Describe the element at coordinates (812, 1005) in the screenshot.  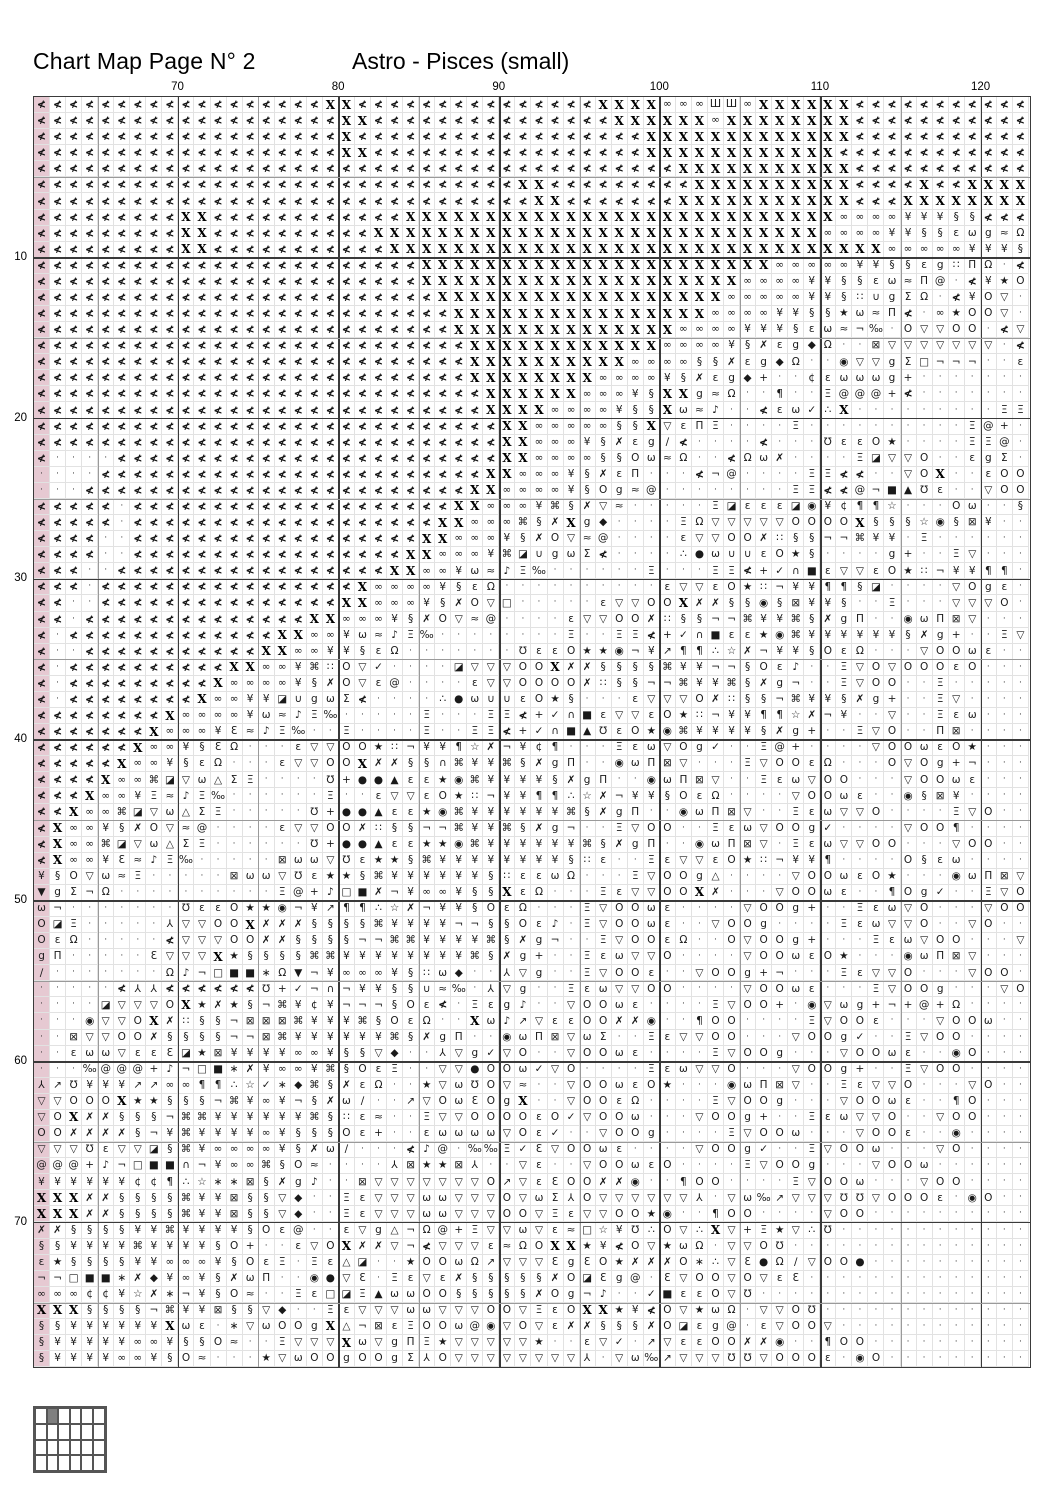
I see `stitch-cell: ◉` at that location.